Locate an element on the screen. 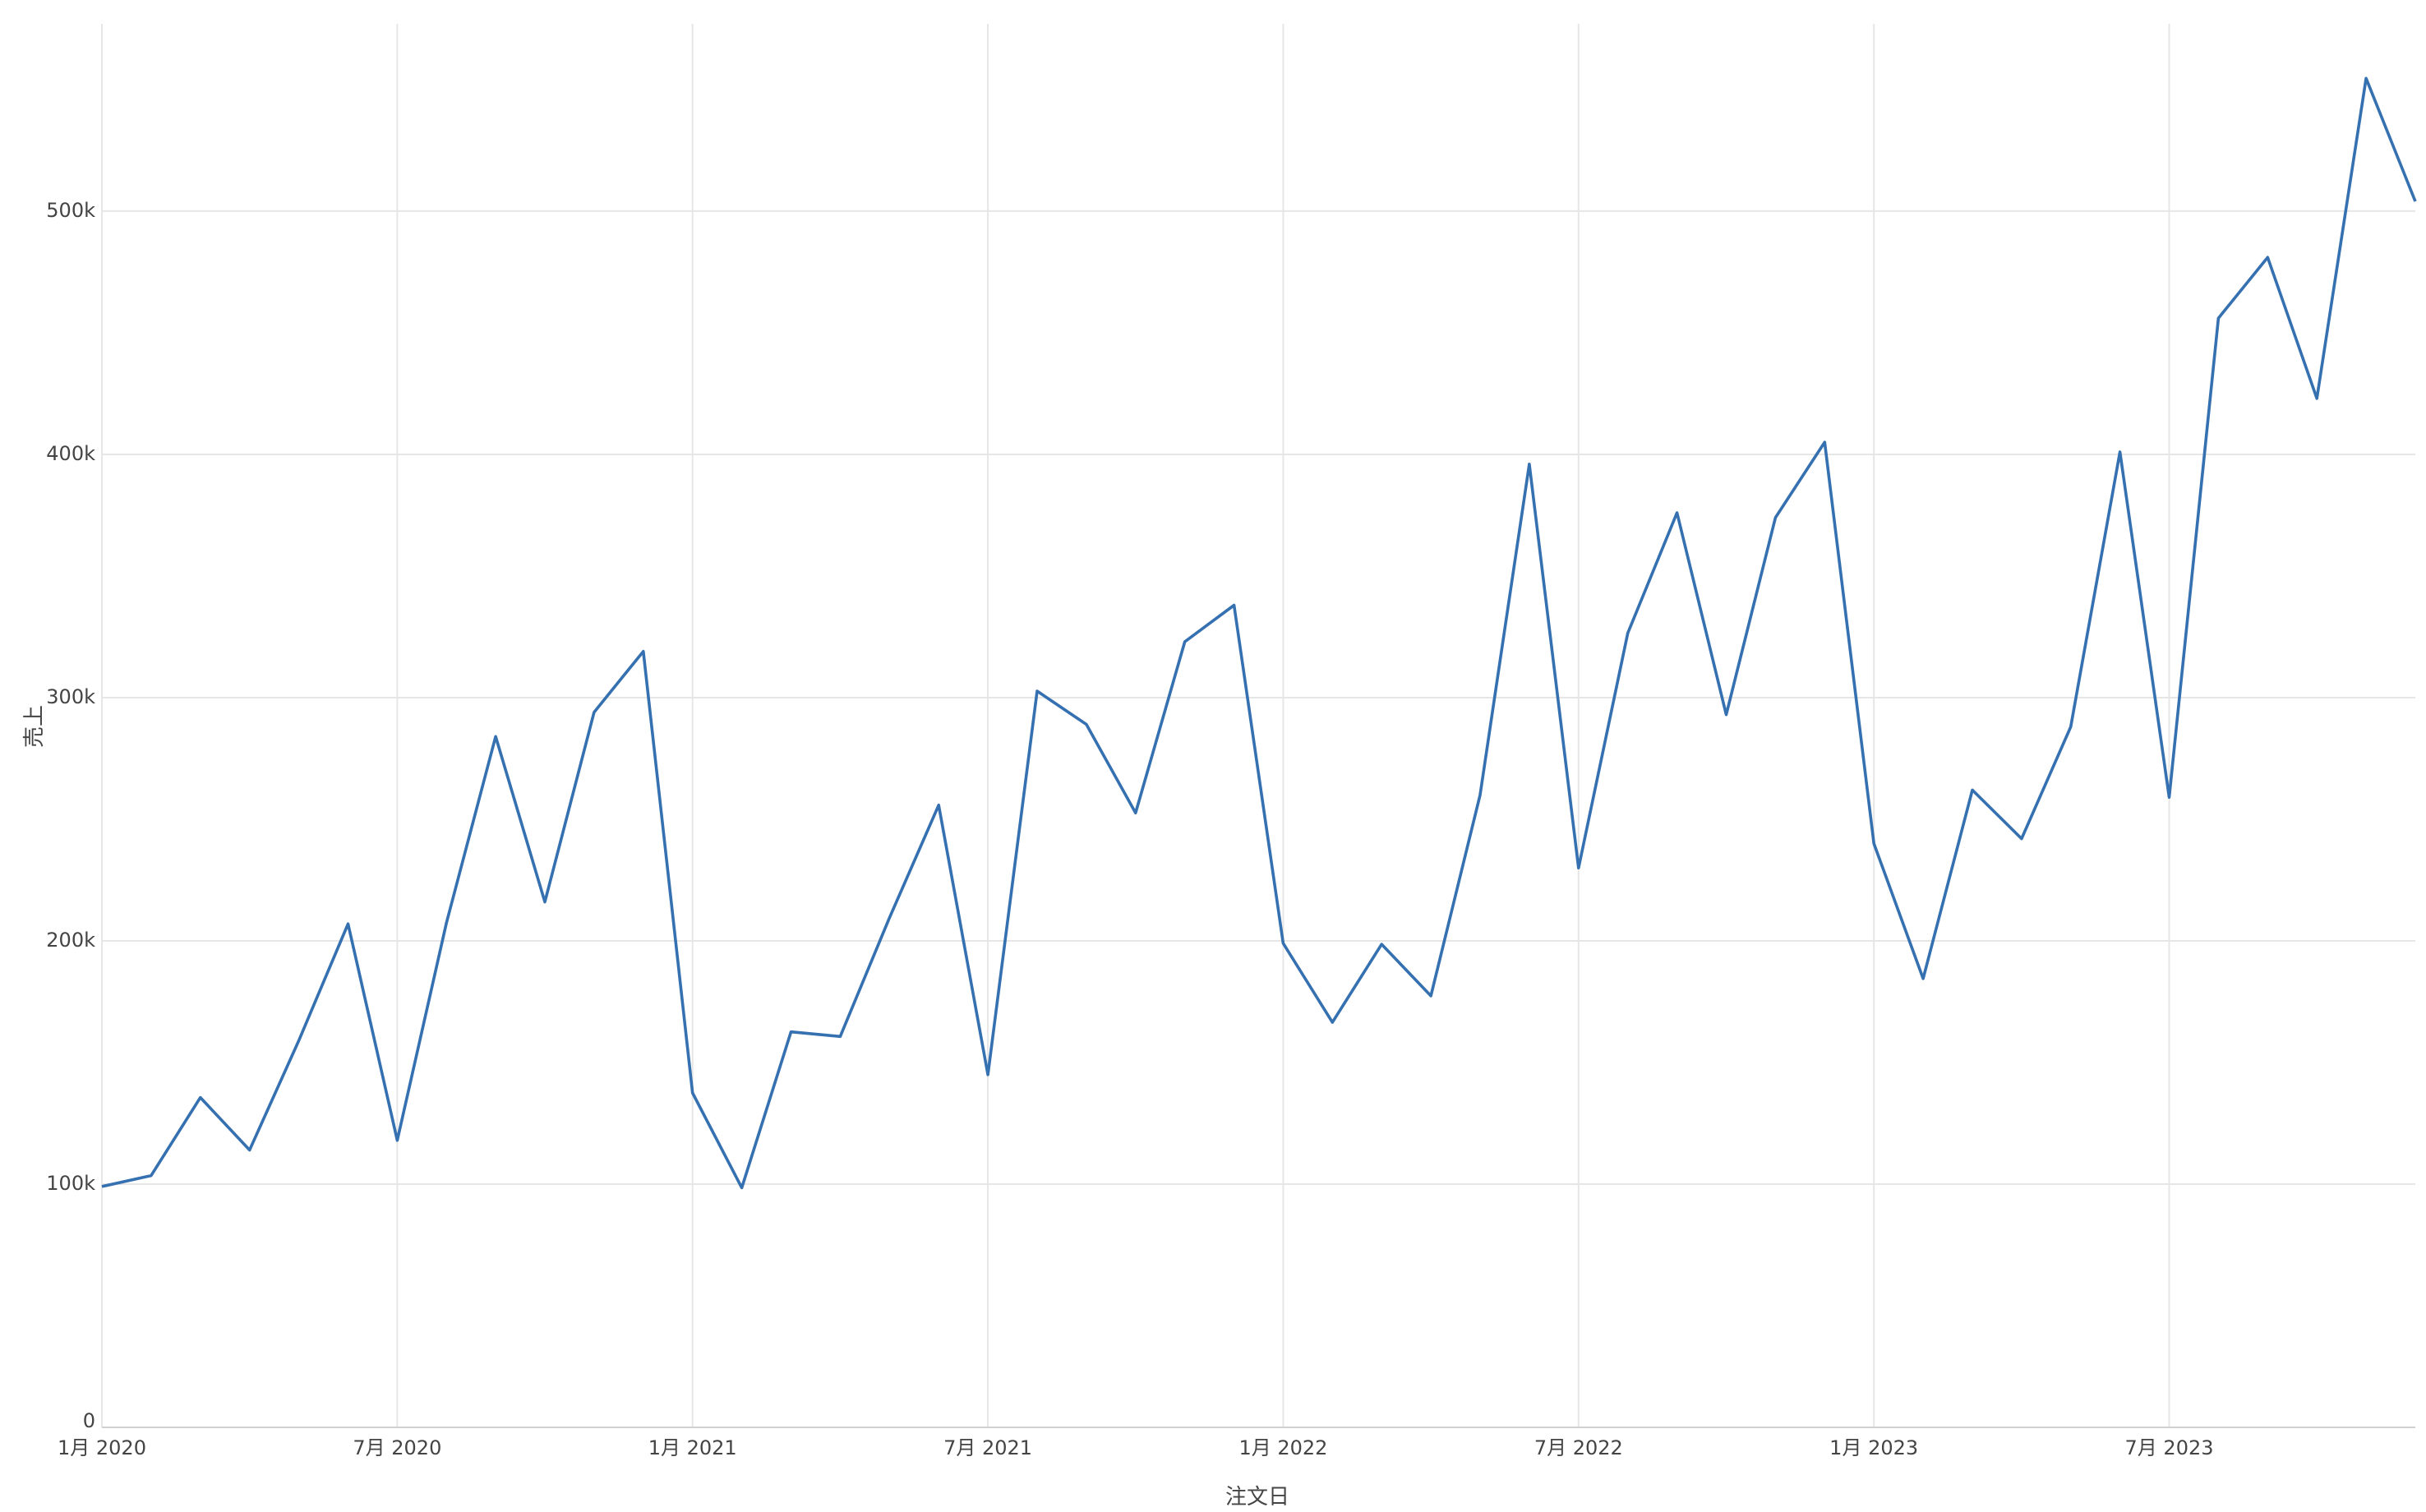  y-tick-label: 0 is located at coordinates (89, 1421).